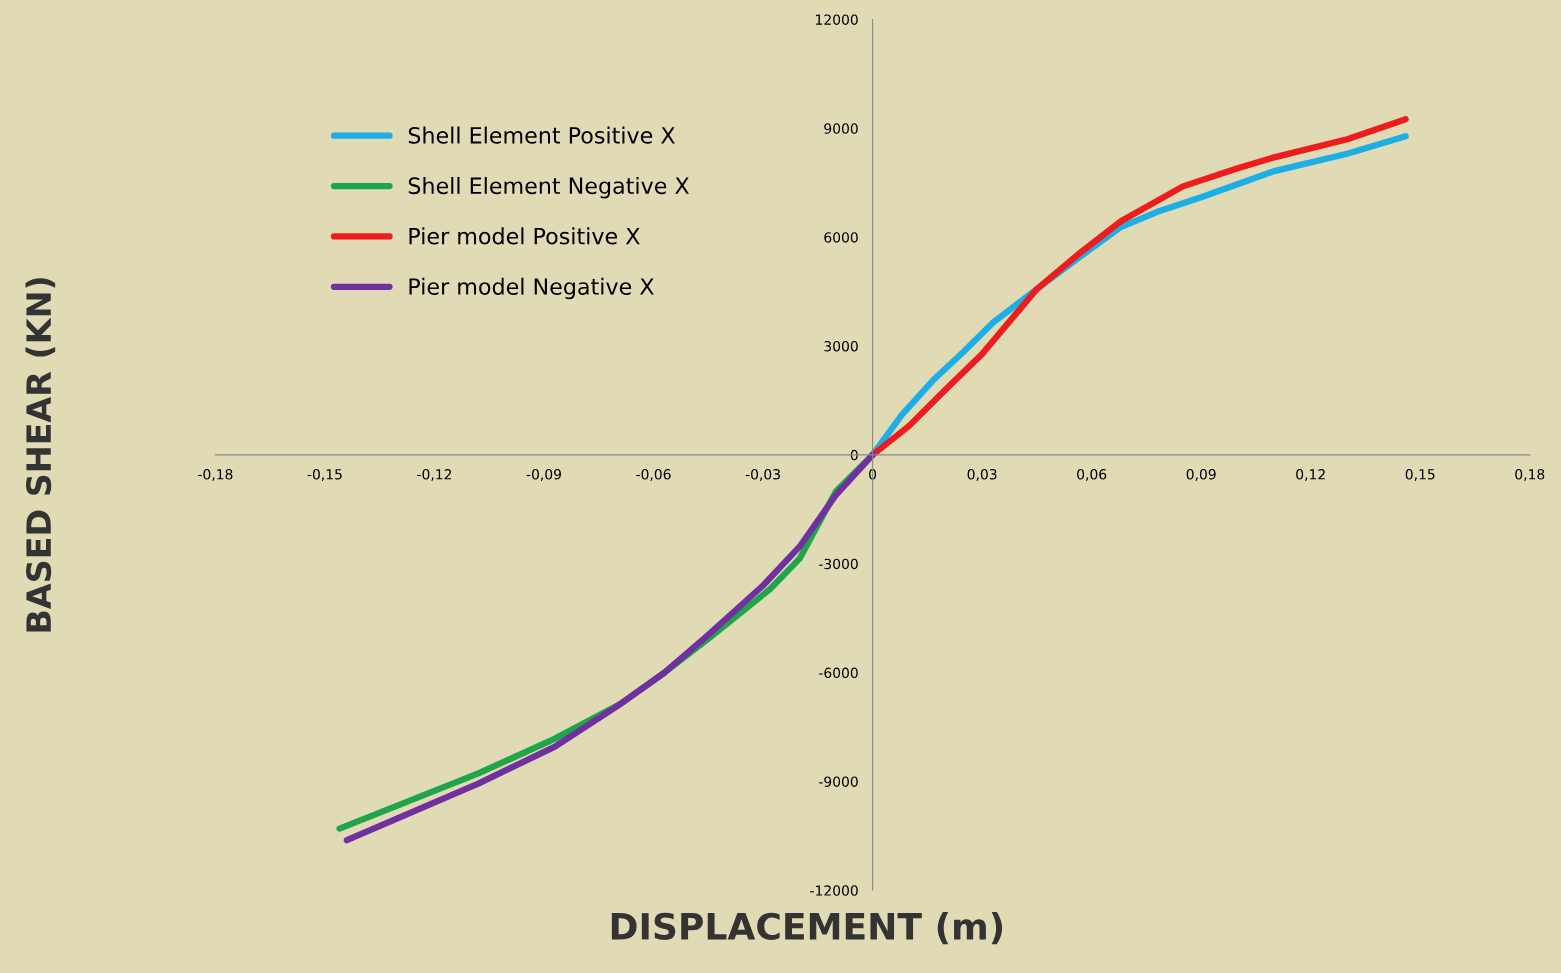 Image resolution: width=1561 pixels, height=973 pixels. I want to click on x-tick-label: 0,09, so click(1201, 475).